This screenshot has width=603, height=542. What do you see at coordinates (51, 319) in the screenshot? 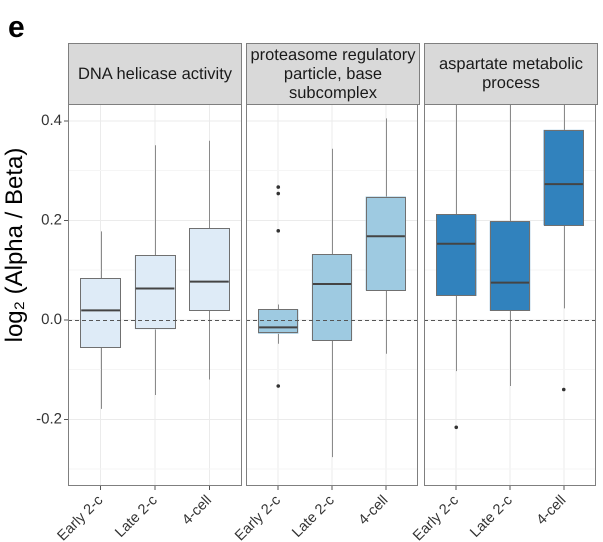
I see `y-tick-label: 0.0` at bounding box center [51, 319].